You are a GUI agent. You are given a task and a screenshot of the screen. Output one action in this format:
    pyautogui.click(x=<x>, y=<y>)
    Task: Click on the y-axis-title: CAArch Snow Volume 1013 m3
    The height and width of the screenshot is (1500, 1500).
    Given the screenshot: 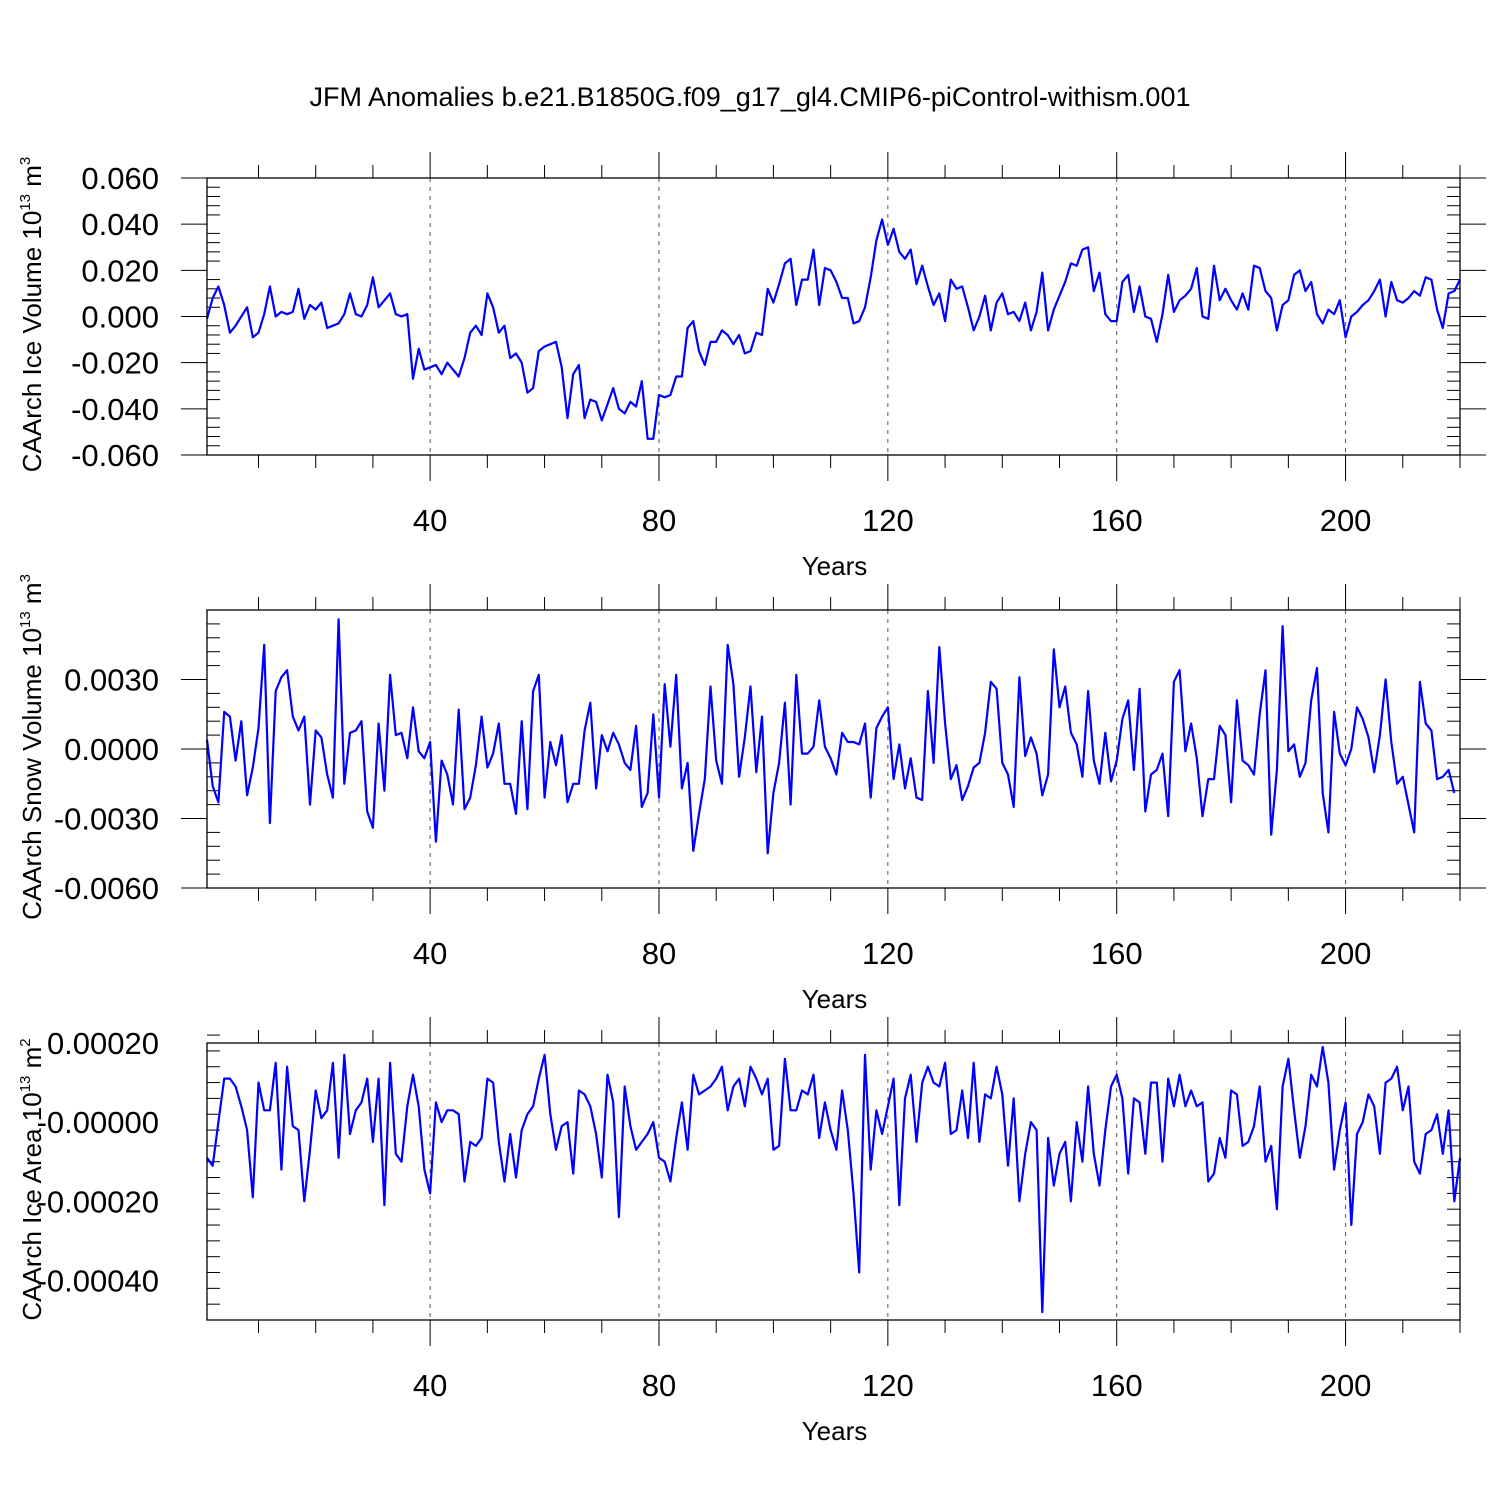 What is the action you would take?
    pyautogui.click(x=32, y=747)
    